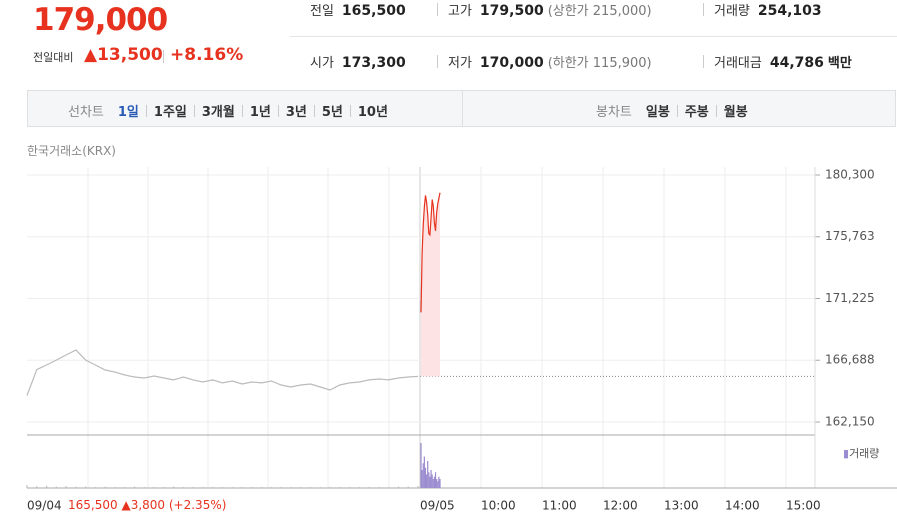 Image resolution: width=897 pixels, height=531 pixels. What do you see at coordinates (672, 110) in the screenshot?
I see `tab-group: 봉차트 일봉 주봉 월봉` at bounding box center [672, 110].